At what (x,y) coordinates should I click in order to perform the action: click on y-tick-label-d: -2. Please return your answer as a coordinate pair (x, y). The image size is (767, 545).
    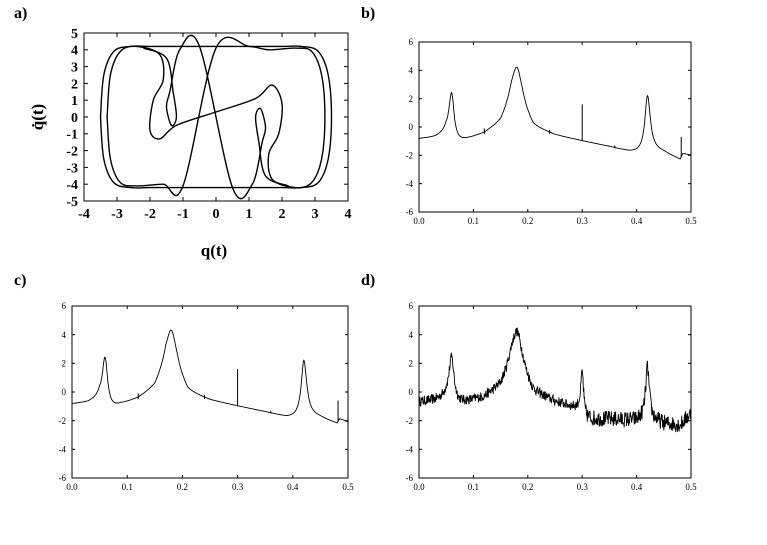
    Looking at the image, I should click on (410, 421).